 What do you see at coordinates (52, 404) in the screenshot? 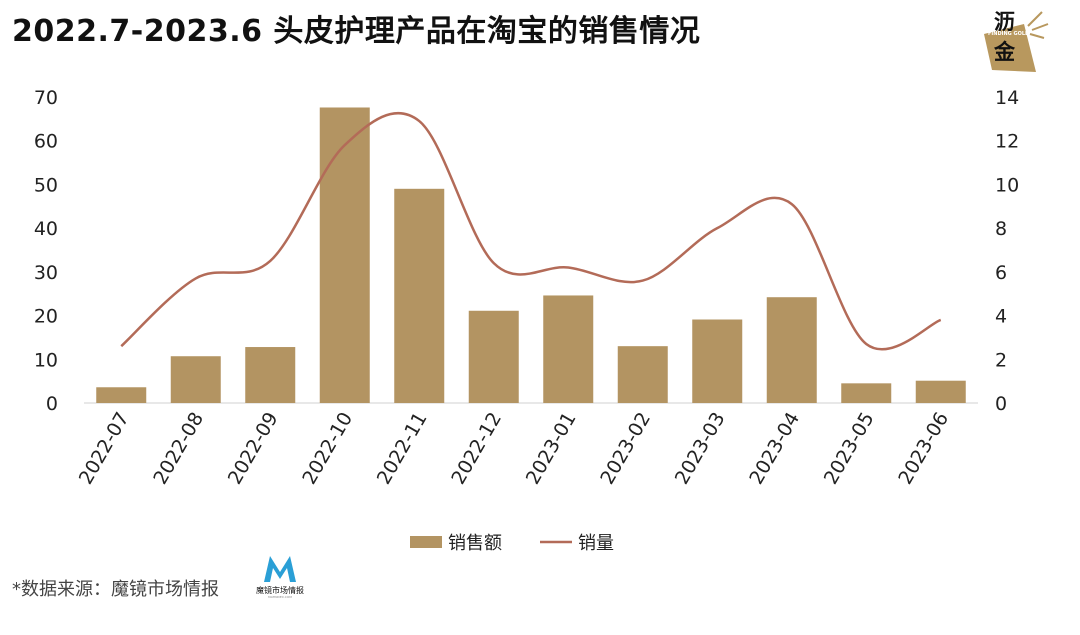
I see `y-left-tick-label: 0` at bounding box center [52, 404].